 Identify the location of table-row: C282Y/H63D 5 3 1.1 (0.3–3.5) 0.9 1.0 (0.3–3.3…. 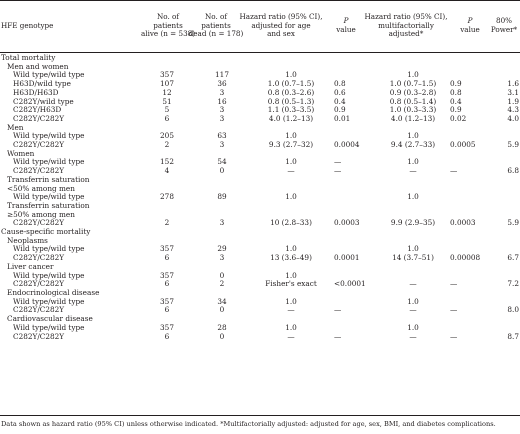
(260, 110).